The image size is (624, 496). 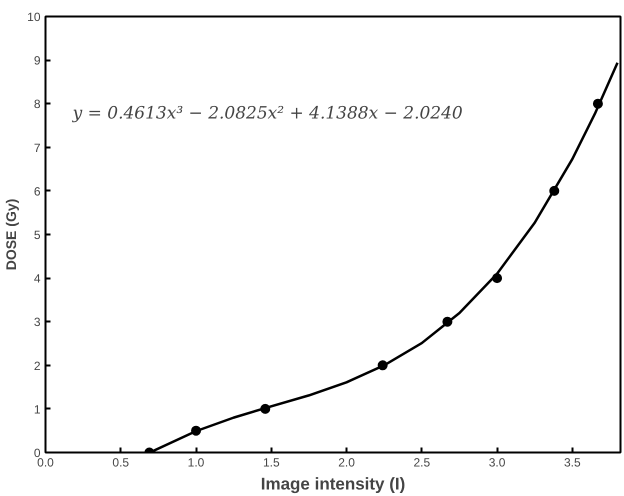 I want to click on y-tick-label: 2, so click(x=37, y=365).